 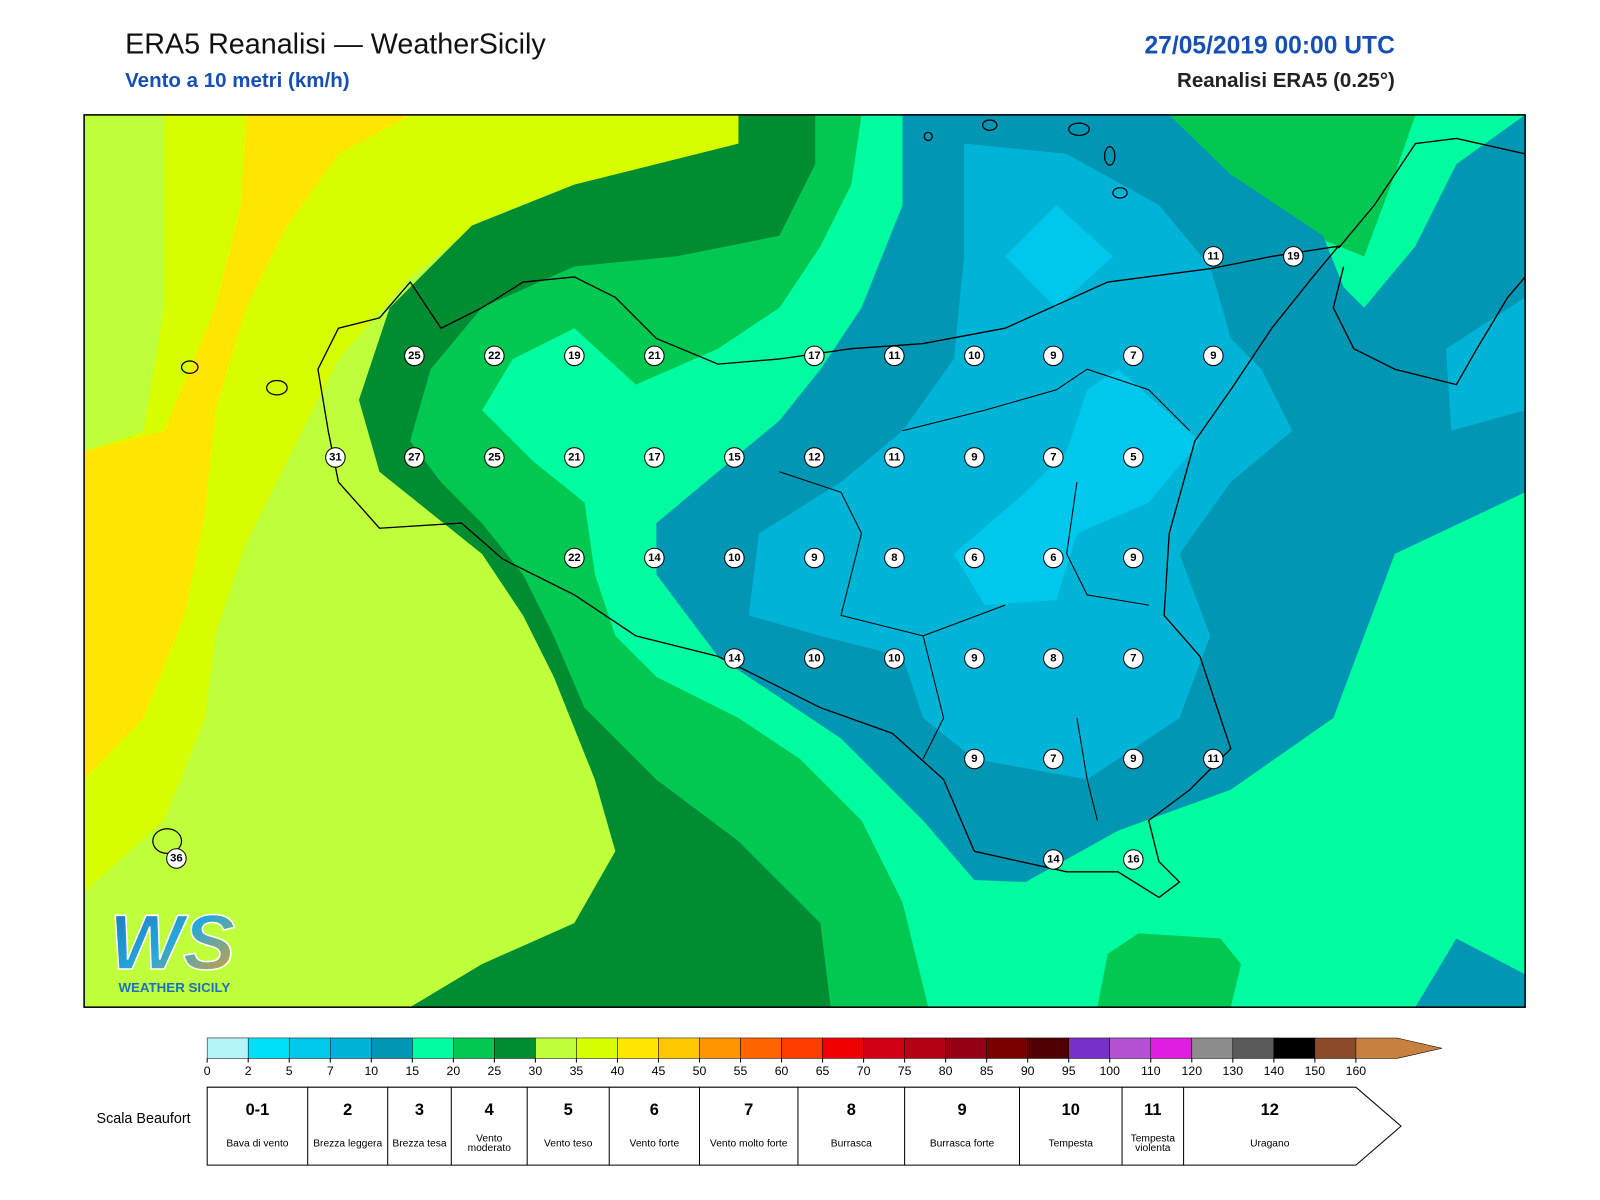 I want to click on station-value: 6, so click(x=1053, y=558).